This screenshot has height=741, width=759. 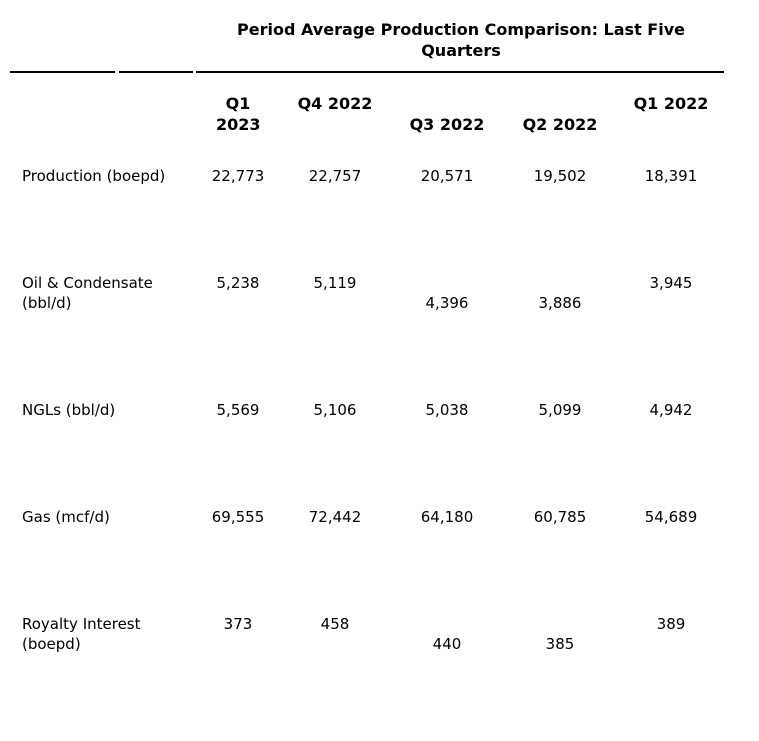 I want to click on row-label-ngls: NGLs (bbl/d), so click(x=69, y=410).